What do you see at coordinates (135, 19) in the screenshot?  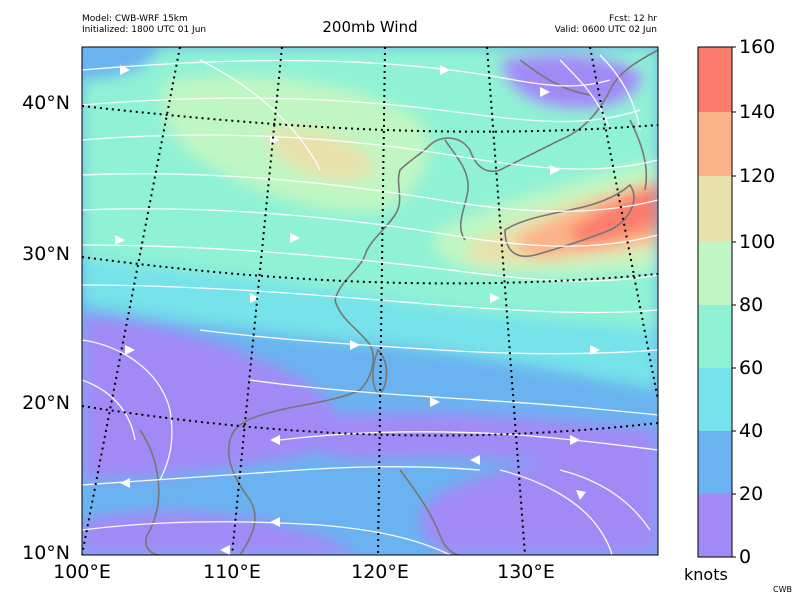 I see `model-name: Model: CWB-WRF 15km` at bounding box center [135, 19].